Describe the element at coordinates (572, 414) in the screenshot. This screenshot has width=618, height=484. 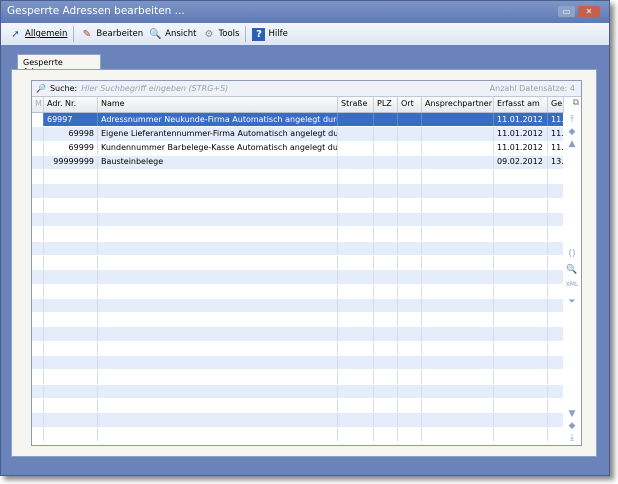
I see `next-record-icon: ▼` at that location.